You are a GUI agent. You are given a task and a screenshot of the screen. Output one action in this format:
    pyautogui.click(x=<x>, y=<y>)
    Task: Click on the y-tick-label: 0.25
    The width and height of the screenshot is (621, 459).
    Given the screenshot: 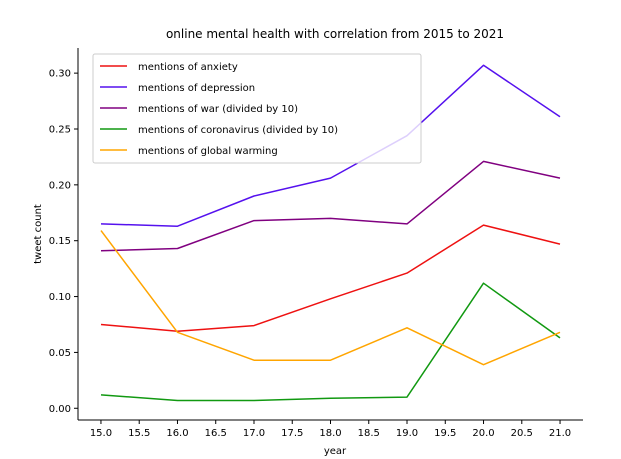 What is the action you would take?
    pyautogui.click(x=60, y=129)
    